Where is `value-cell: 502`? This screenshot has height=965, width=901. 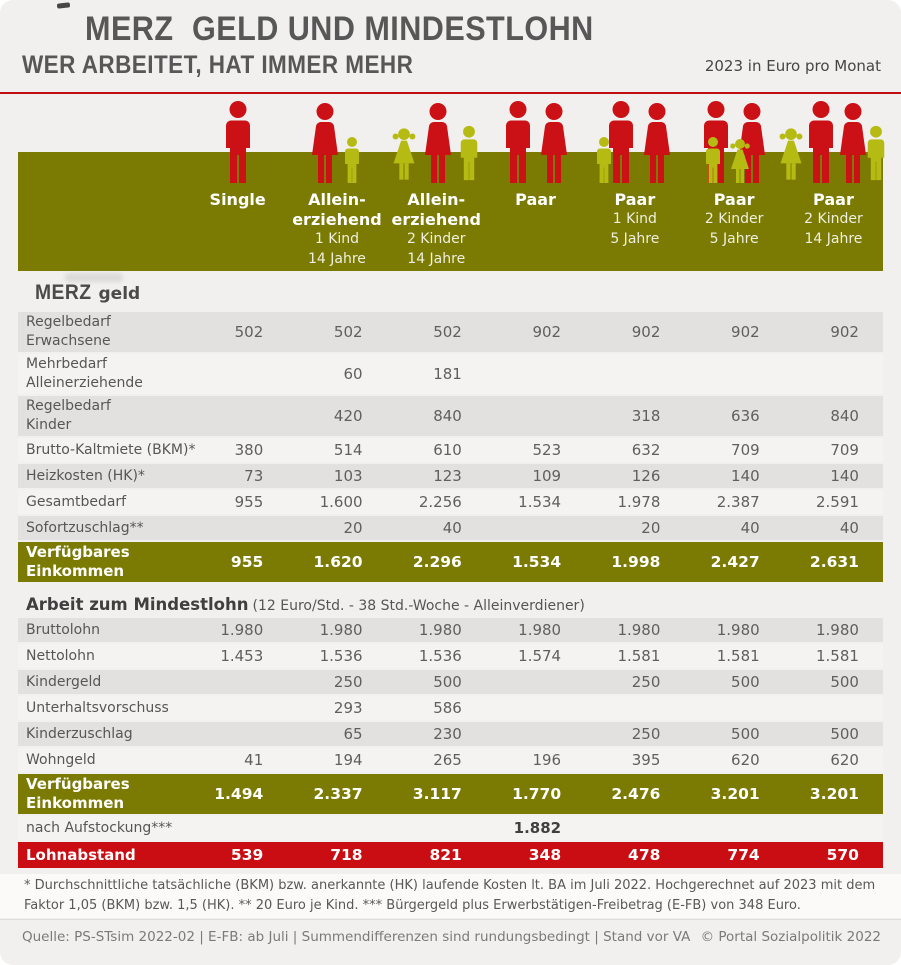 value-cell: 502 is located at coordinates (348, 332).